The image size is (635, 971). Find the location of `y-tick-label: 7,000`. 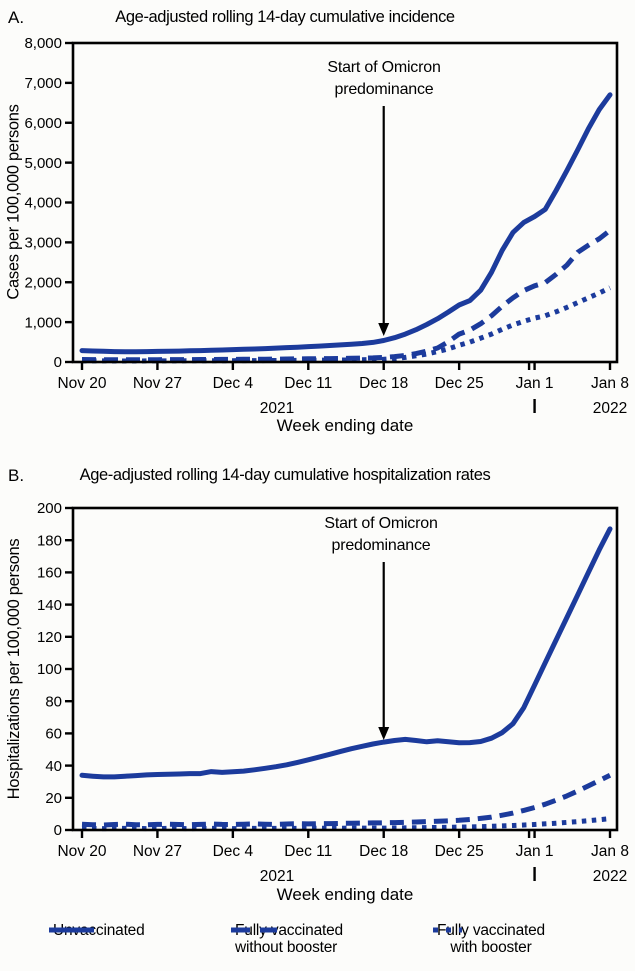

y-tick-label: 7,000 is located at coordinates (43, 83).